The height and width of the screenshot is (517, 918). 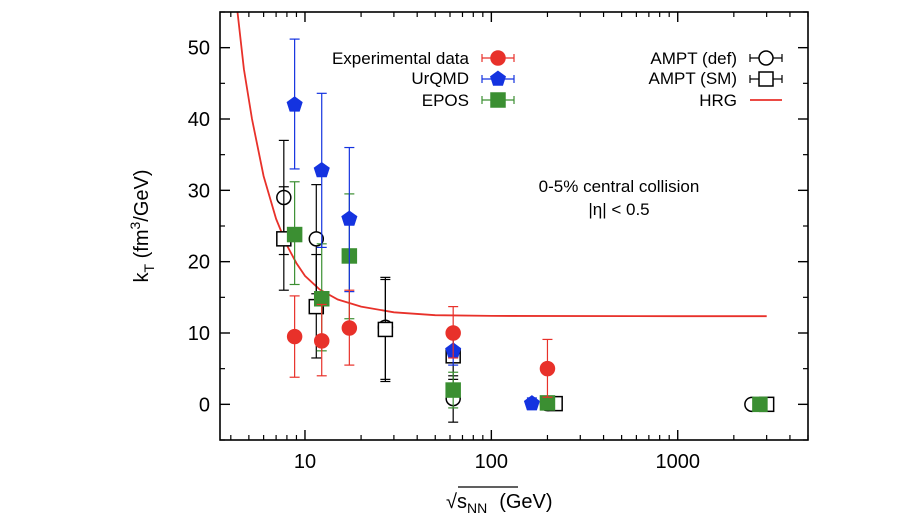 I want to click on legend-marker-ampt-def, so click(x=766, y=58).